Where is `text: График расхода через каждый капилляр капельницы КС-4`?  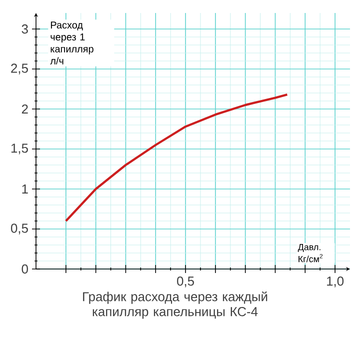 text: График расхода через каждый капилляр капельницы КС-4 is located at coordinates (175, 305).